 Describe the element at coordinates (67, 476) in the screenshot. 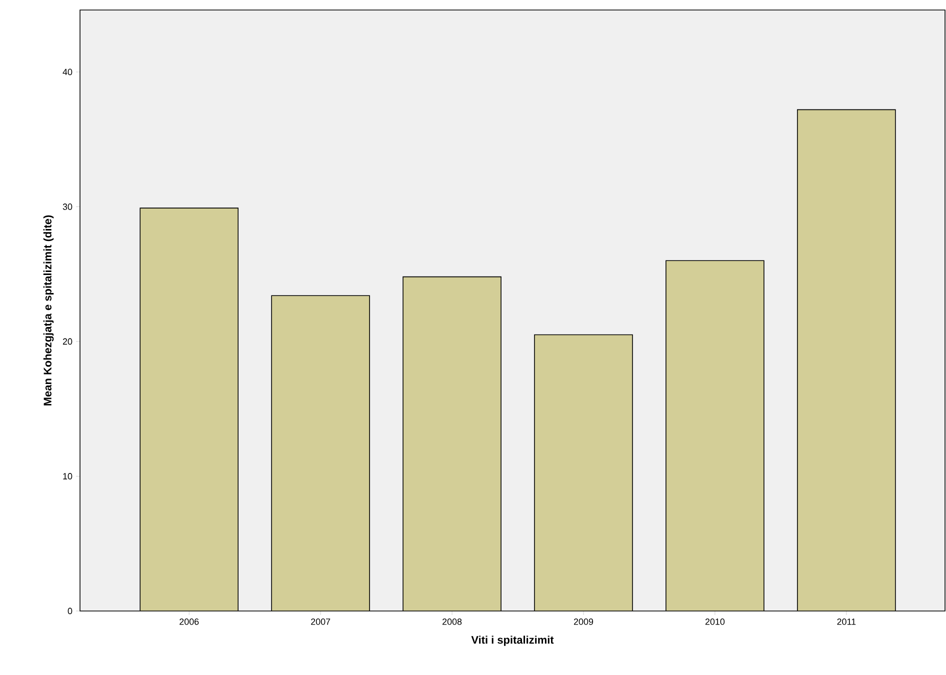

I see `y-tick-label: 10` at that location.